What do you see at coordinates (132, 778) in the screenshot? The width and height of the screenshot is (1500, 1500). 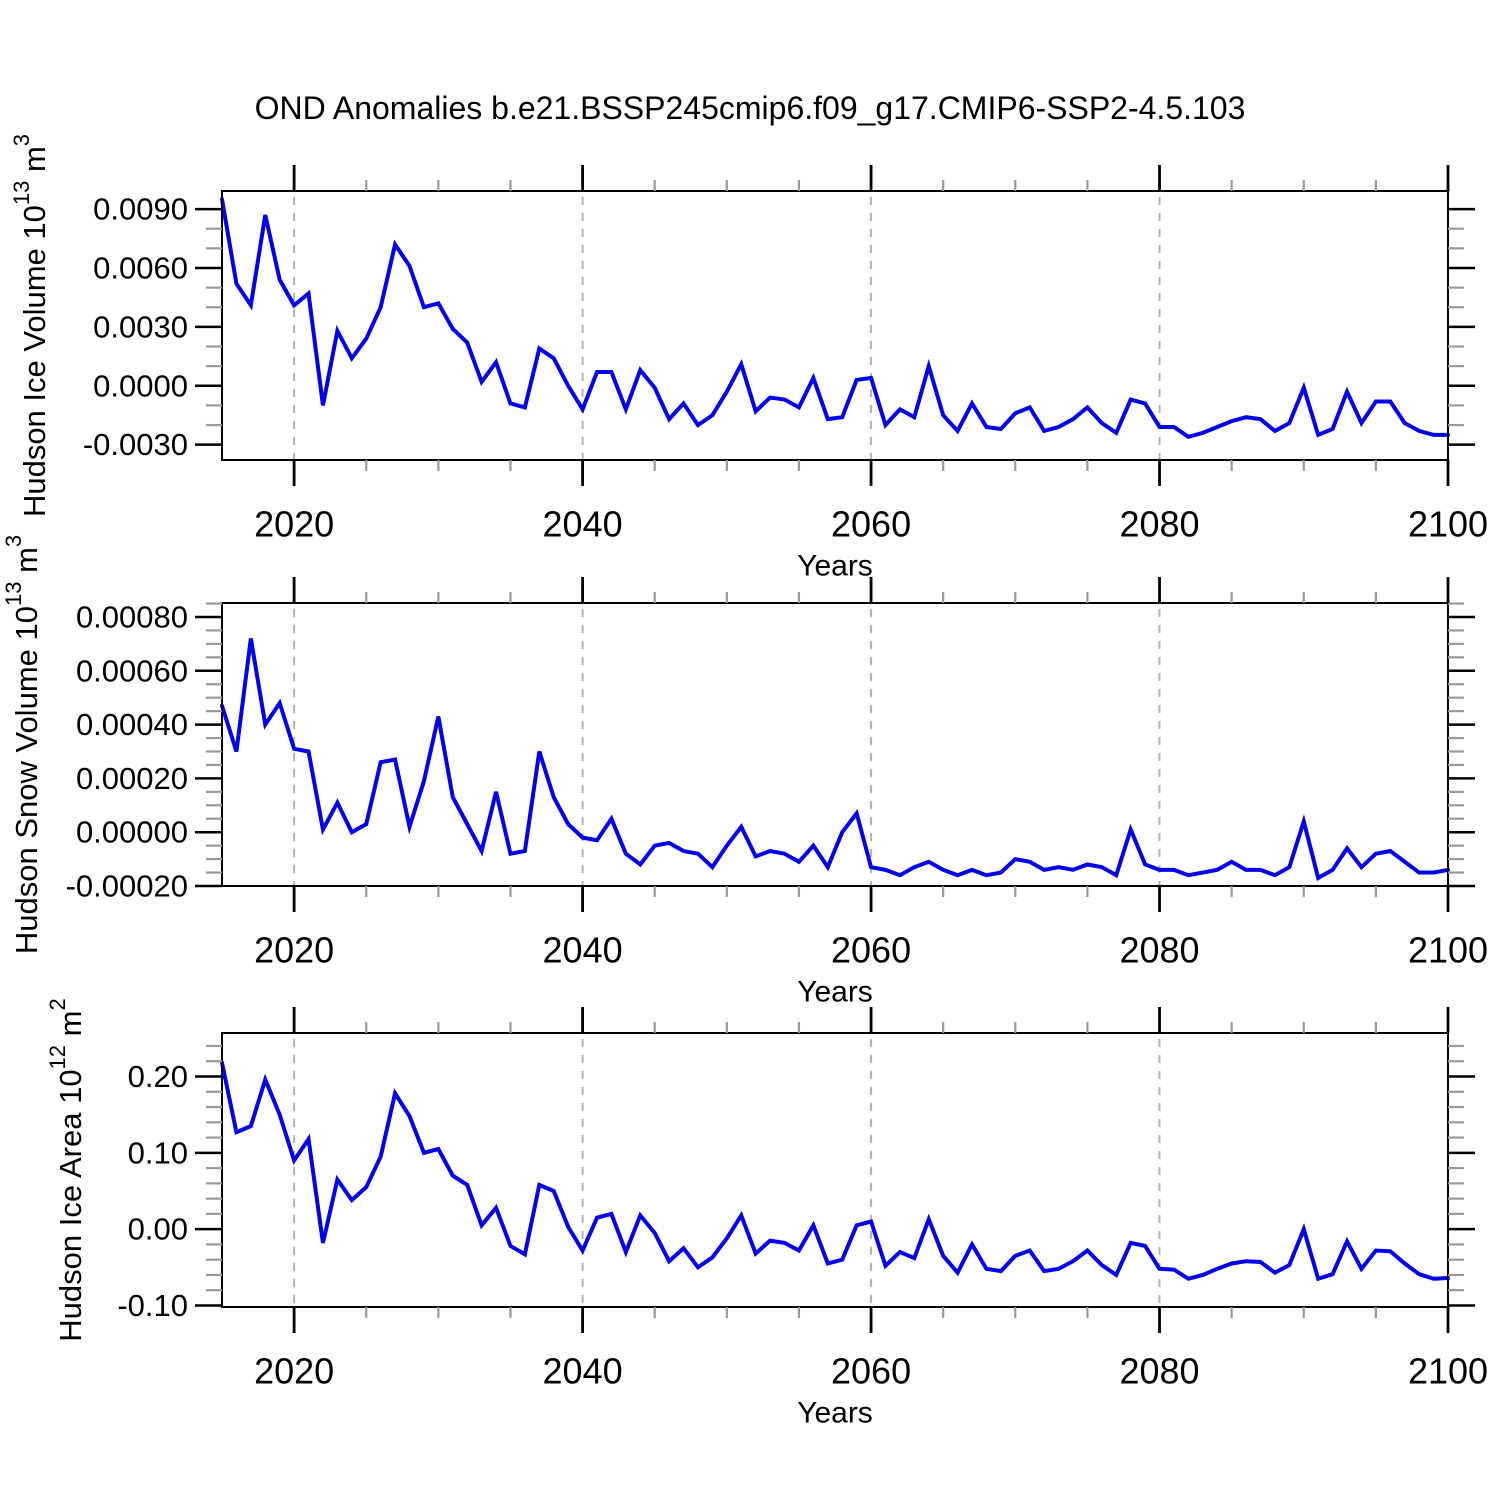 I see `y-tick-label: 0.00020` at bounding box center [132, 778].